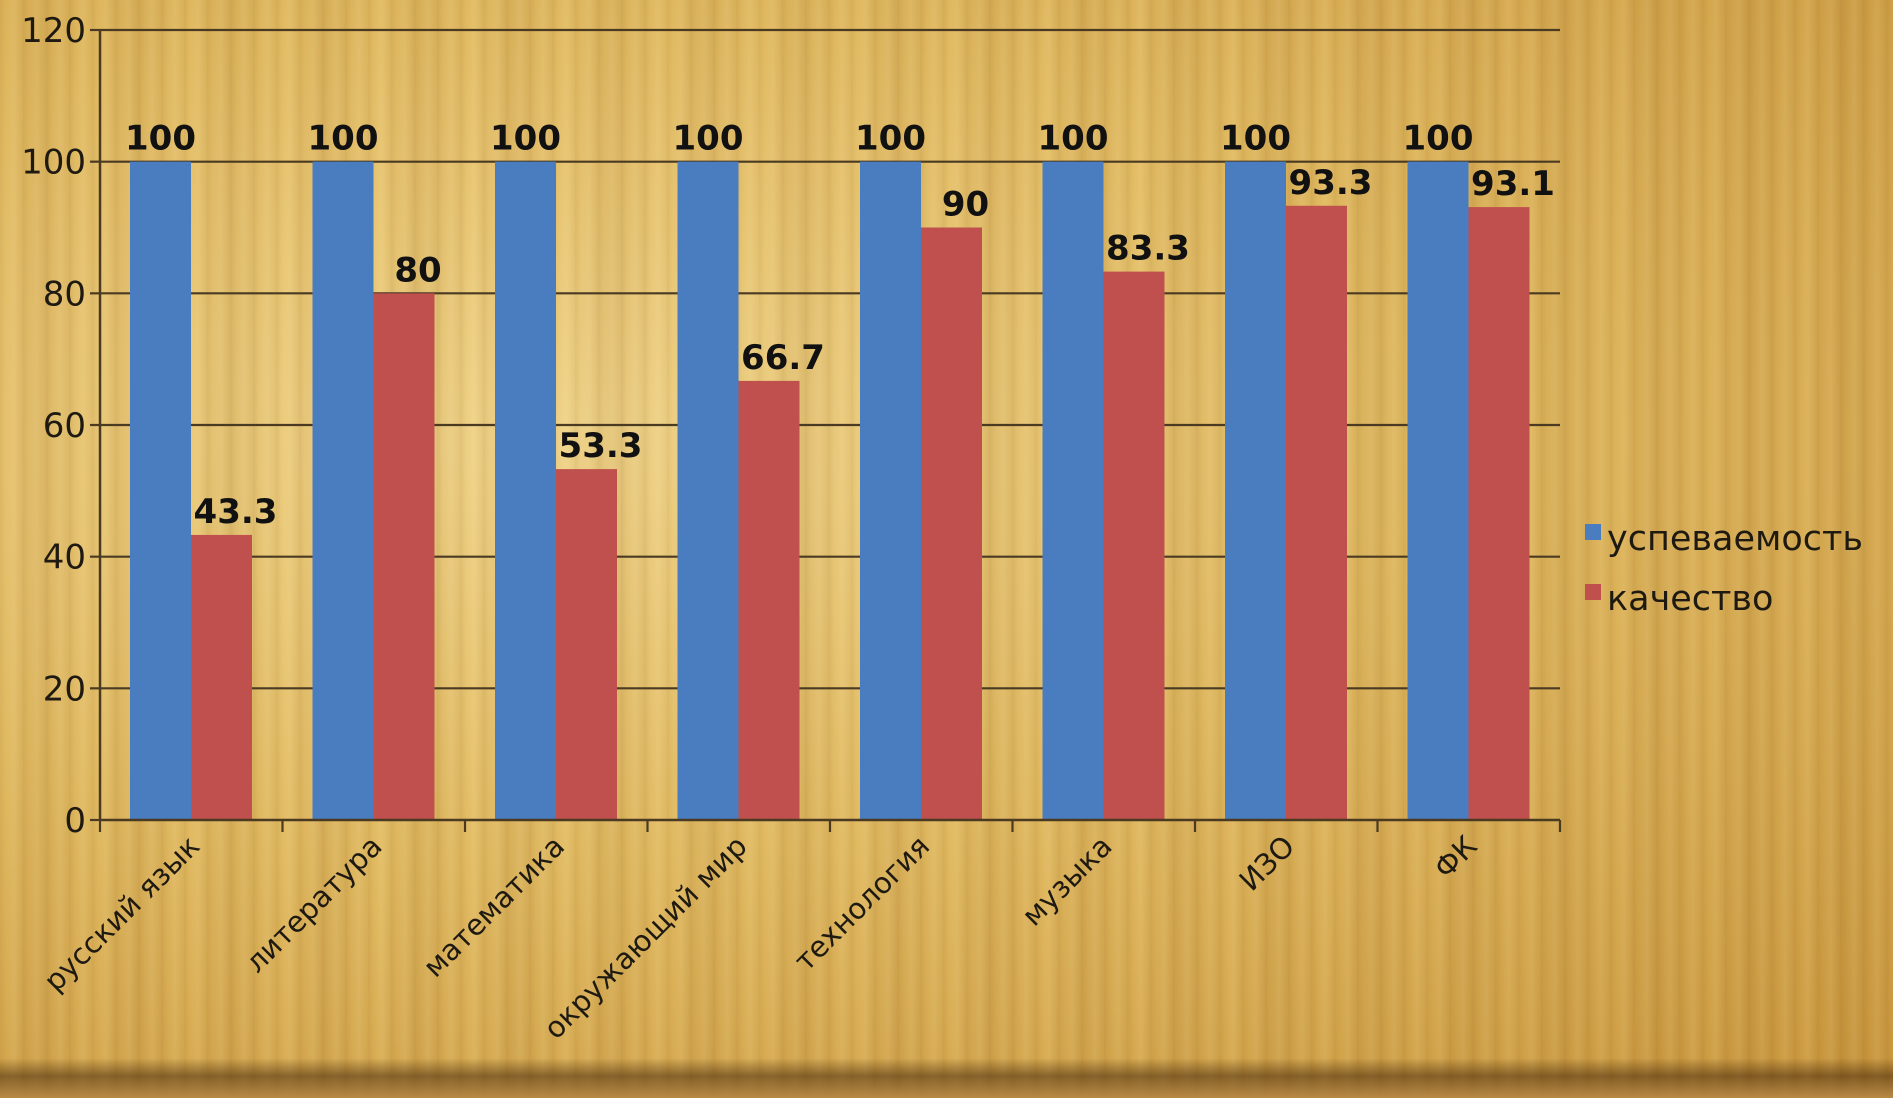 Image resolution: width=1893 pixels, height=1098 pixels. I want to click on category-label: технология, so click(861, 903).